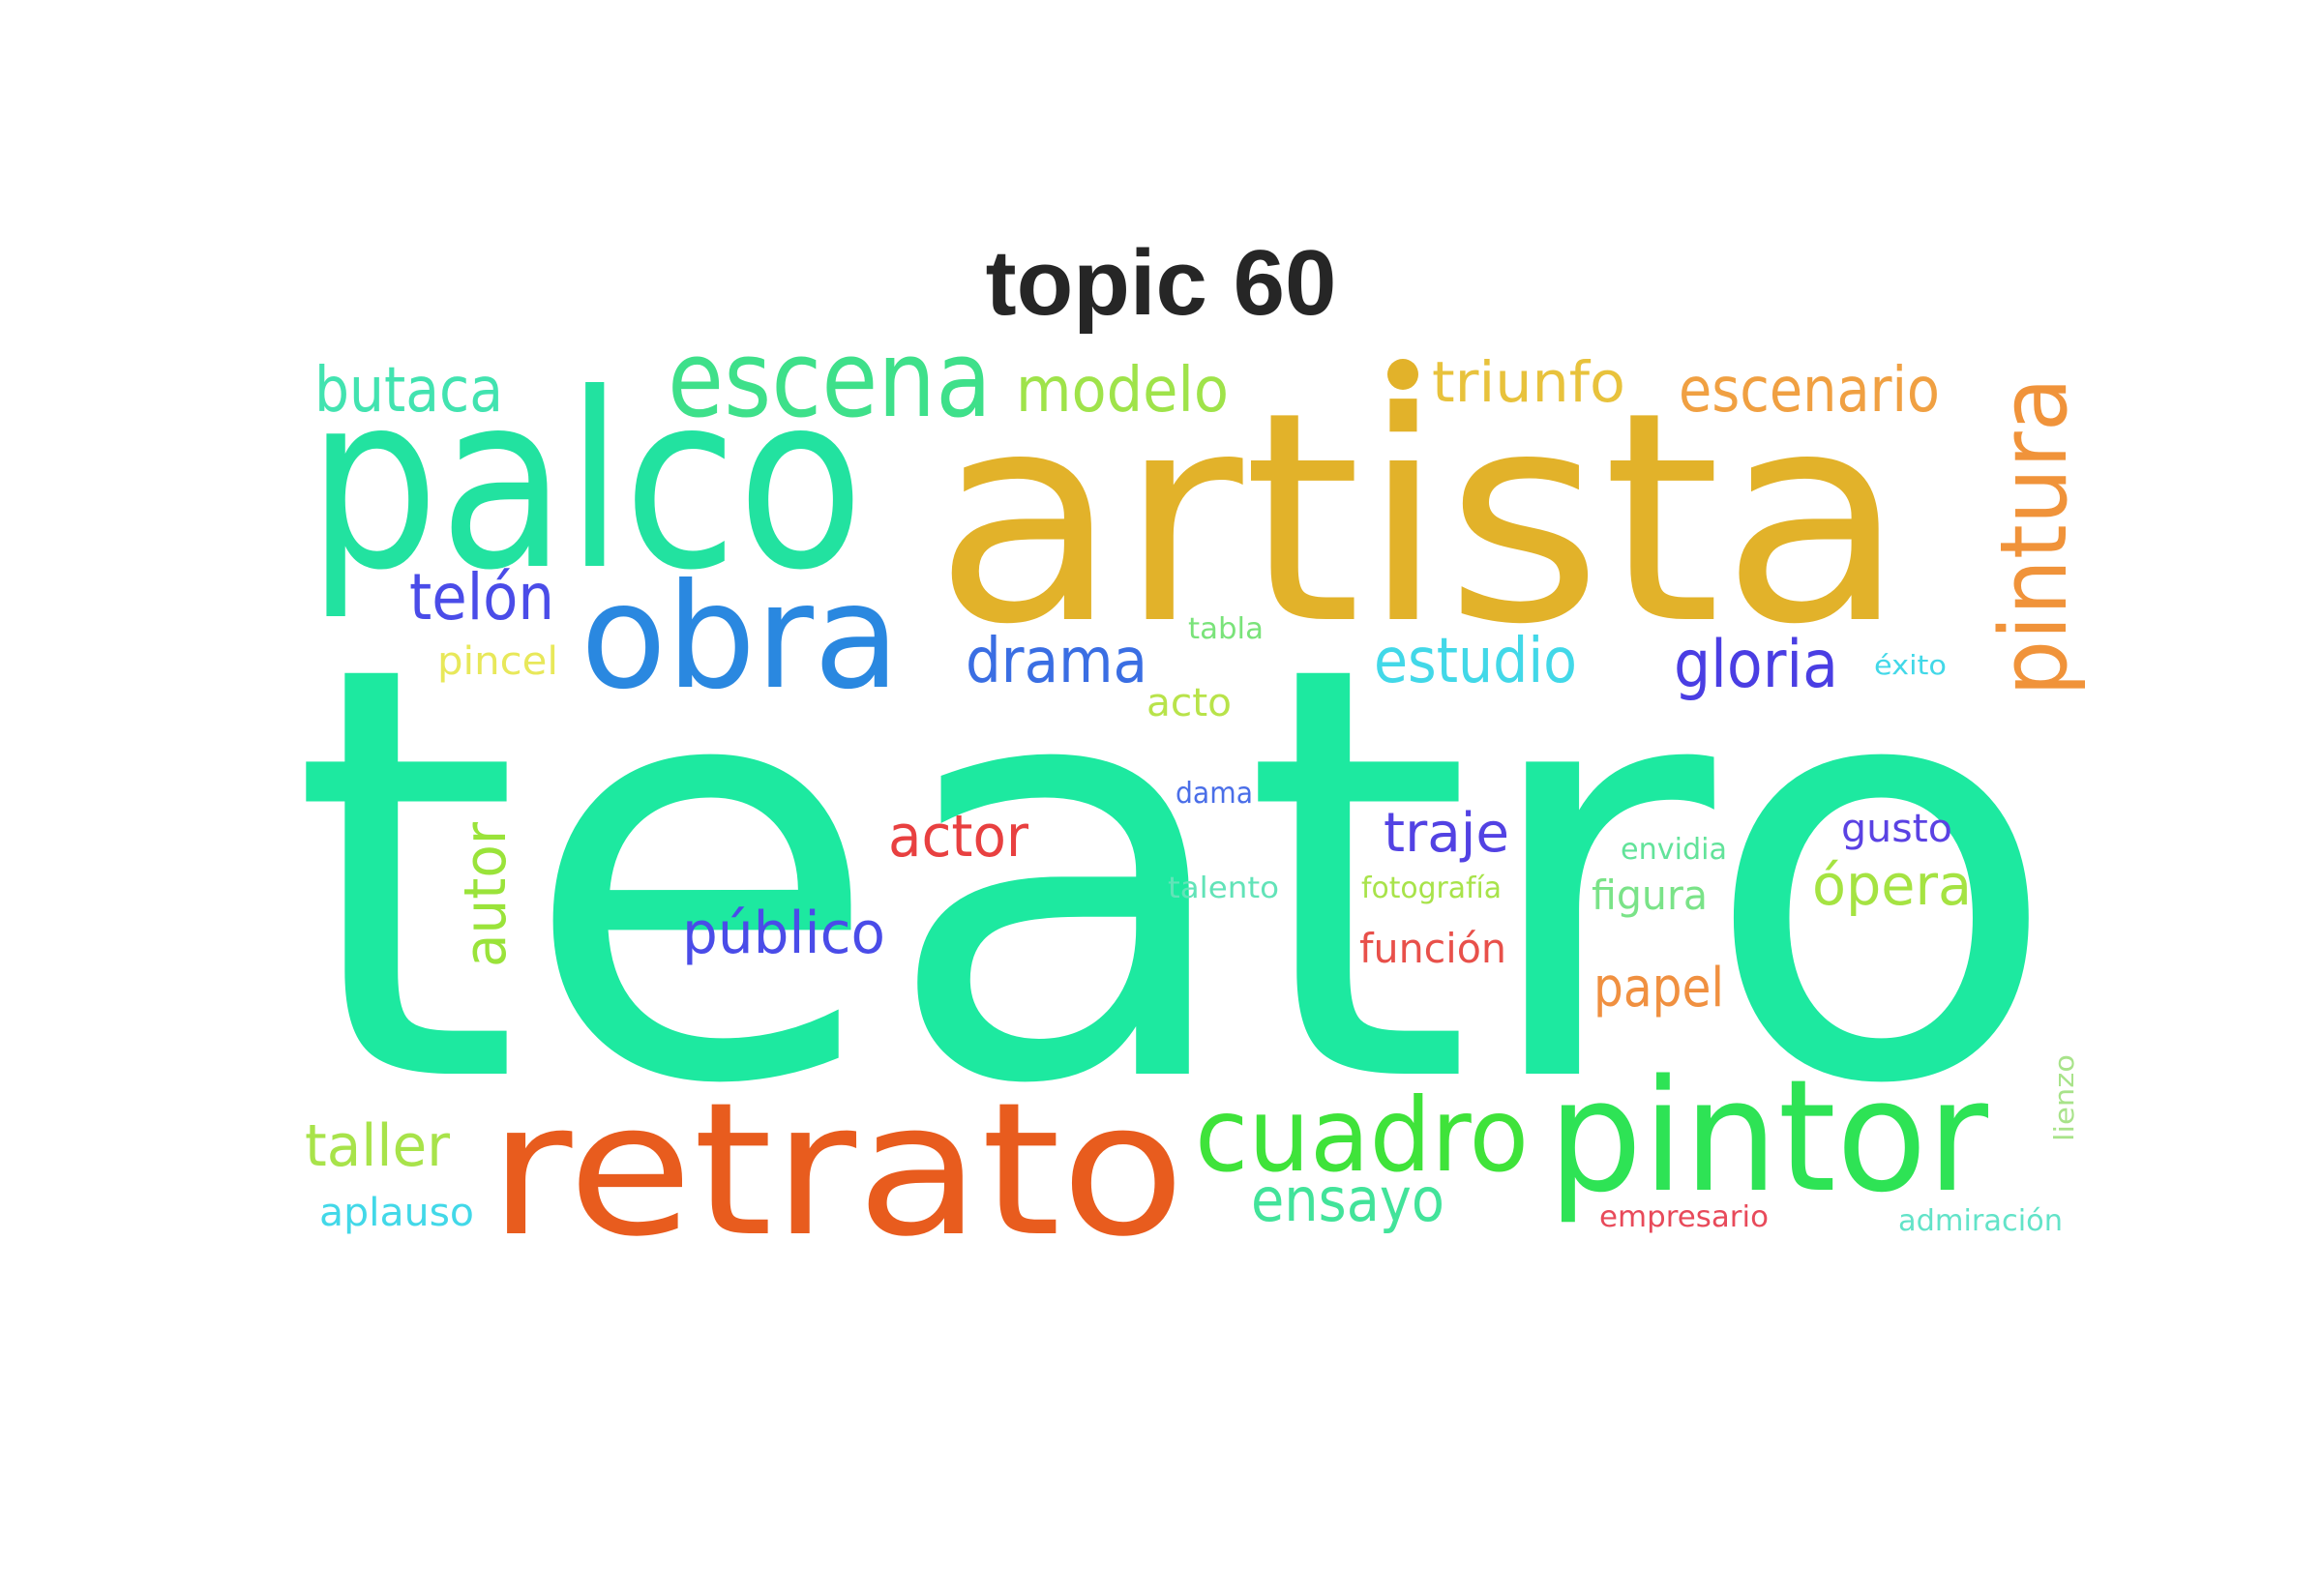 The image size is (2322, 1596). What do you see at coordinates (1431, 888) in the screenshot?
I see `word-fotografia: fotografía` at bounding box center [1431, 888].